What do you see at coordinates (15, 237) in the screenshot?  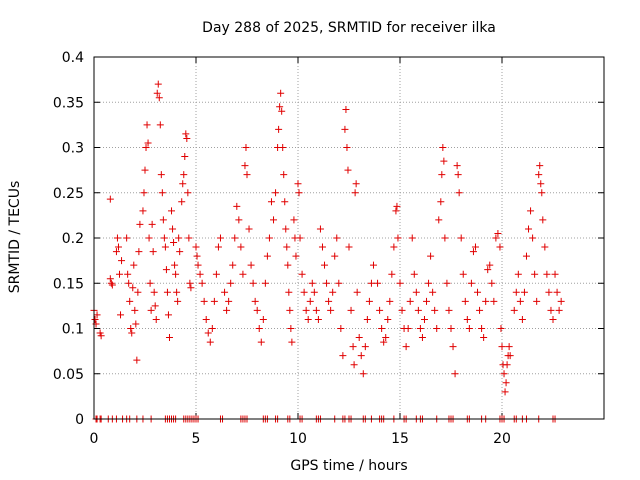 I see `y-axis-label: SRMTID / TECUs` at bounding box center [15, 237].